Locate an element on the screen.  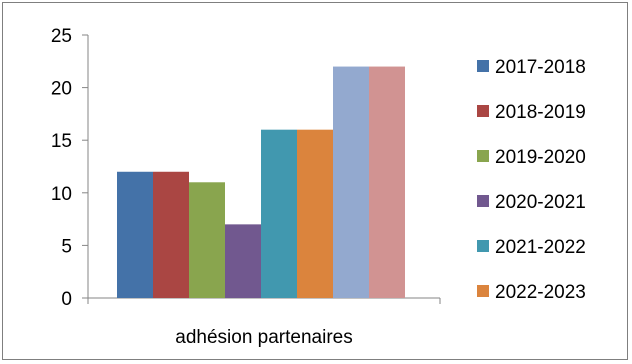
legend-label: 2020-2021 is located at coordinates (540, 202).